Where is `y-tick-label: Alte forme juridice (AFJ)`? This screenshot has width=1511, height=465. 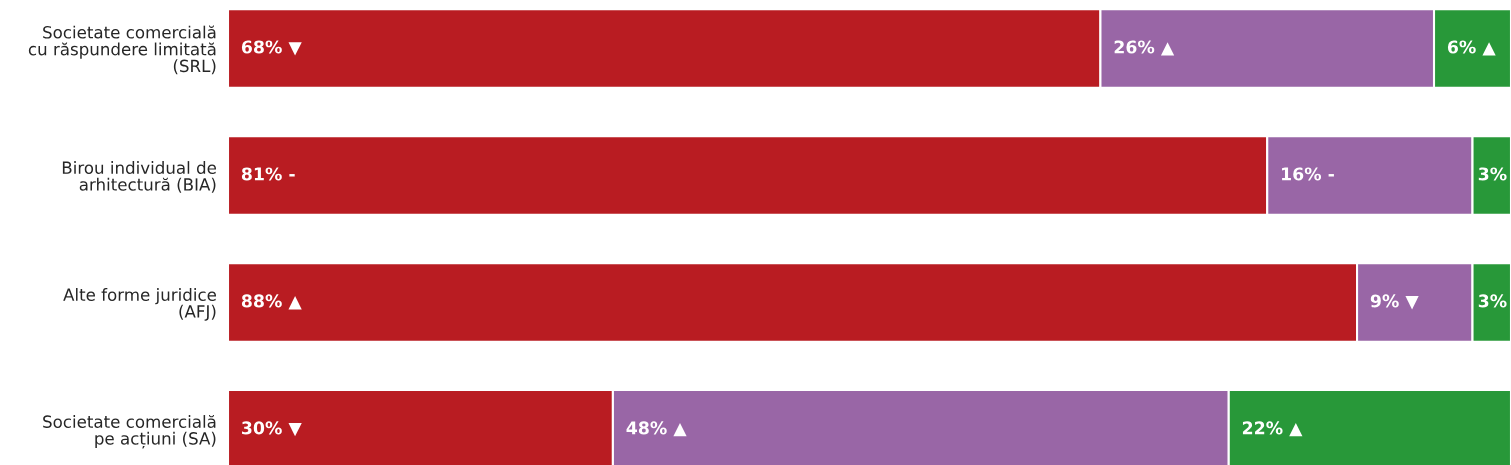
y-tick-label: Alte forme juridice (AFJ) is located at coordinates (139, 304).